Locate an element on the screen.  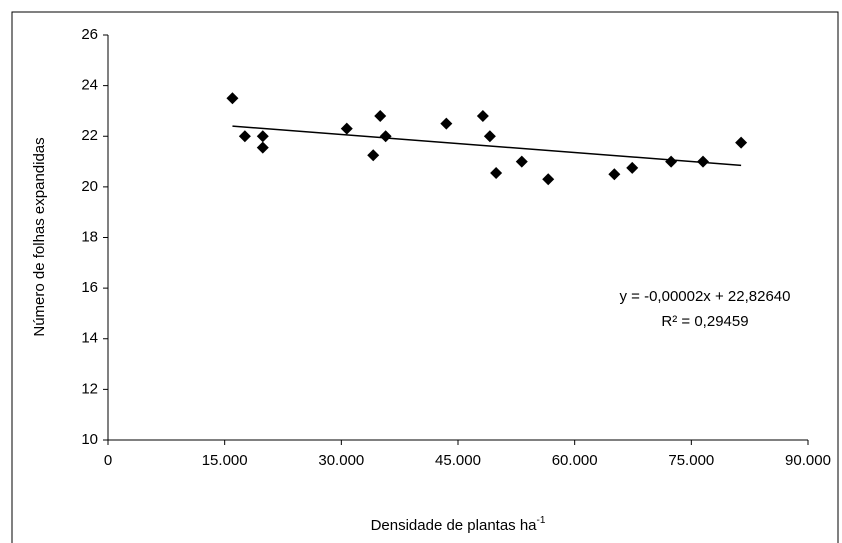
x-axis-title: Densidade de plantas ha-1 is located at coordinates (458, 524).